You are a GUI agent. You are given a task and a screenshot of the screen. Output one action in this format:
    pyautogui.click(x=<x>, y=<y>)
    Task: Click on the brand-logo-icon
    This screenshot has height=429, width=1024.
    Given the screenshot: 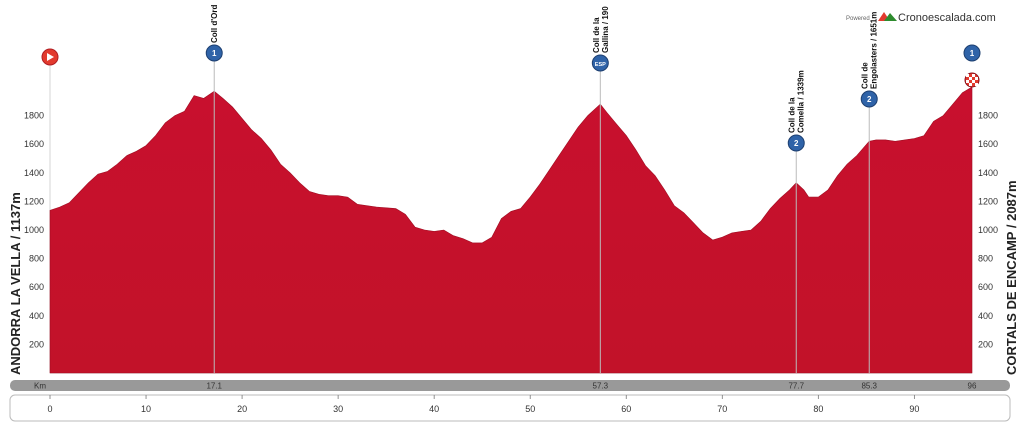 What is the action you would take?
    pyautogui.click(x=887, y=16)
    